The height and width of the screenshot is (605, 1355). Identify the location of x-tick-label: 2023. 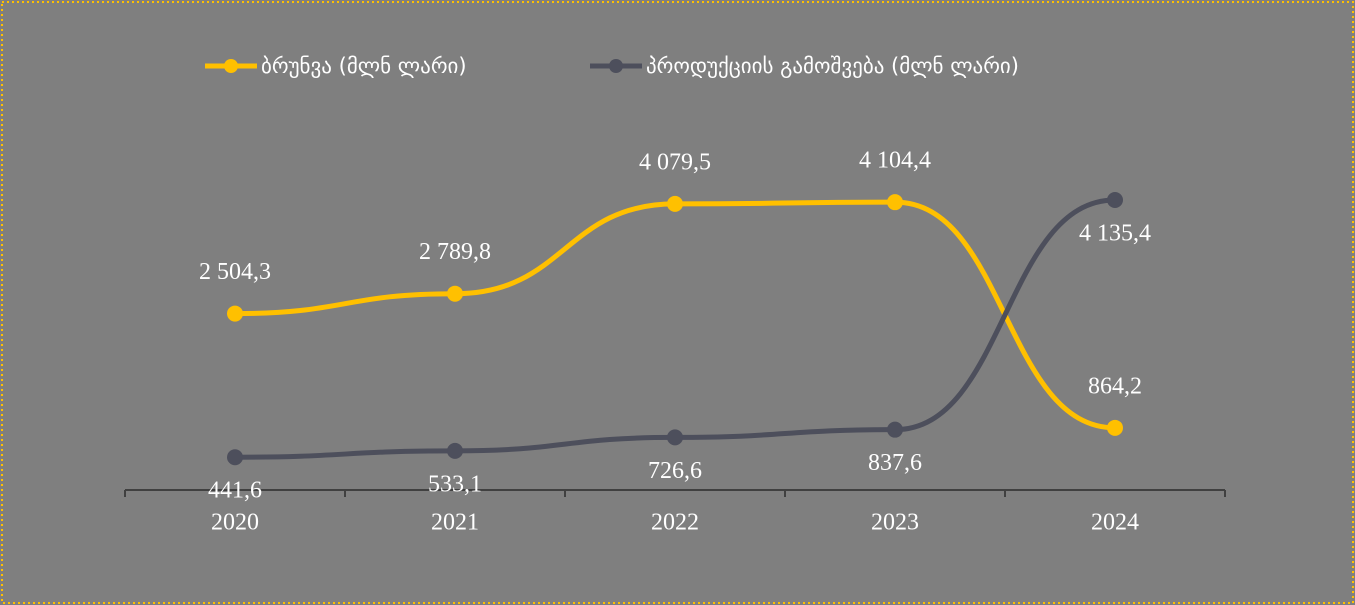
(895, 523).